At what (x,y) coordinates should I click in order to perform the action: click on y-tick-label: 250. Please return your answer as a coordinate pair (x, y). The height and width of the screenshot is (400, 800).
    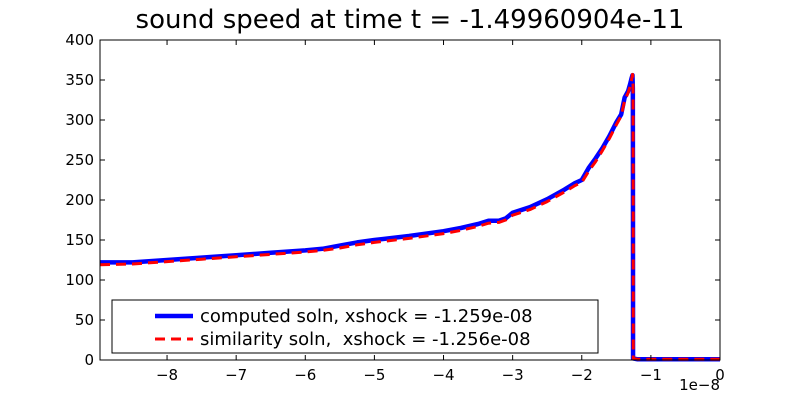
    Looking at the image, I should click on (79, 160).